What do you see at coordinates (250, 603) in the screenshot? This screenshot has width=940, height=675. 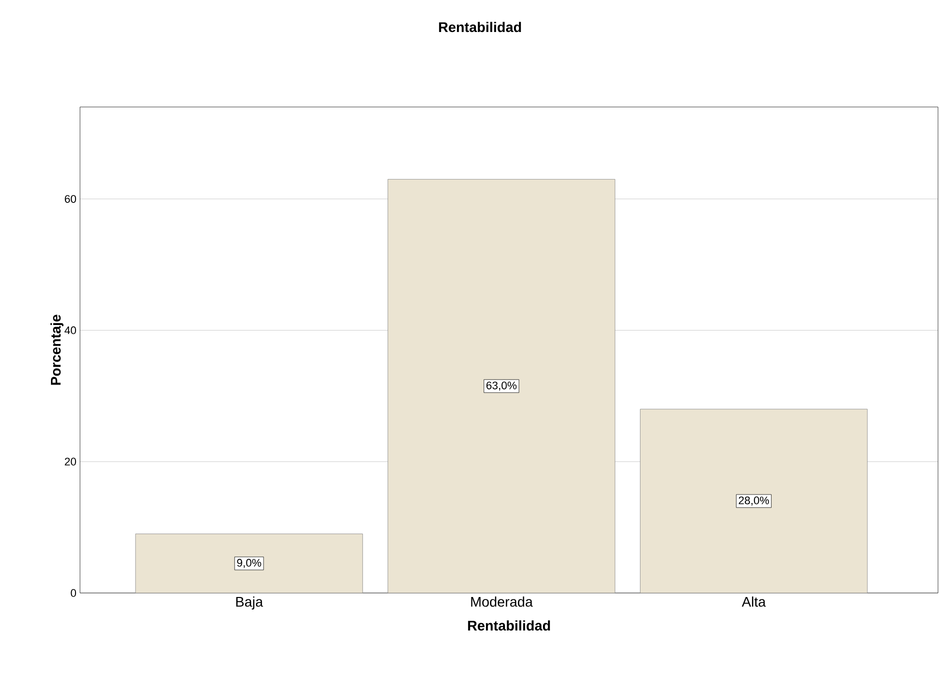 I see `x-tick-label: Baja` at bounding box center [250, 603].